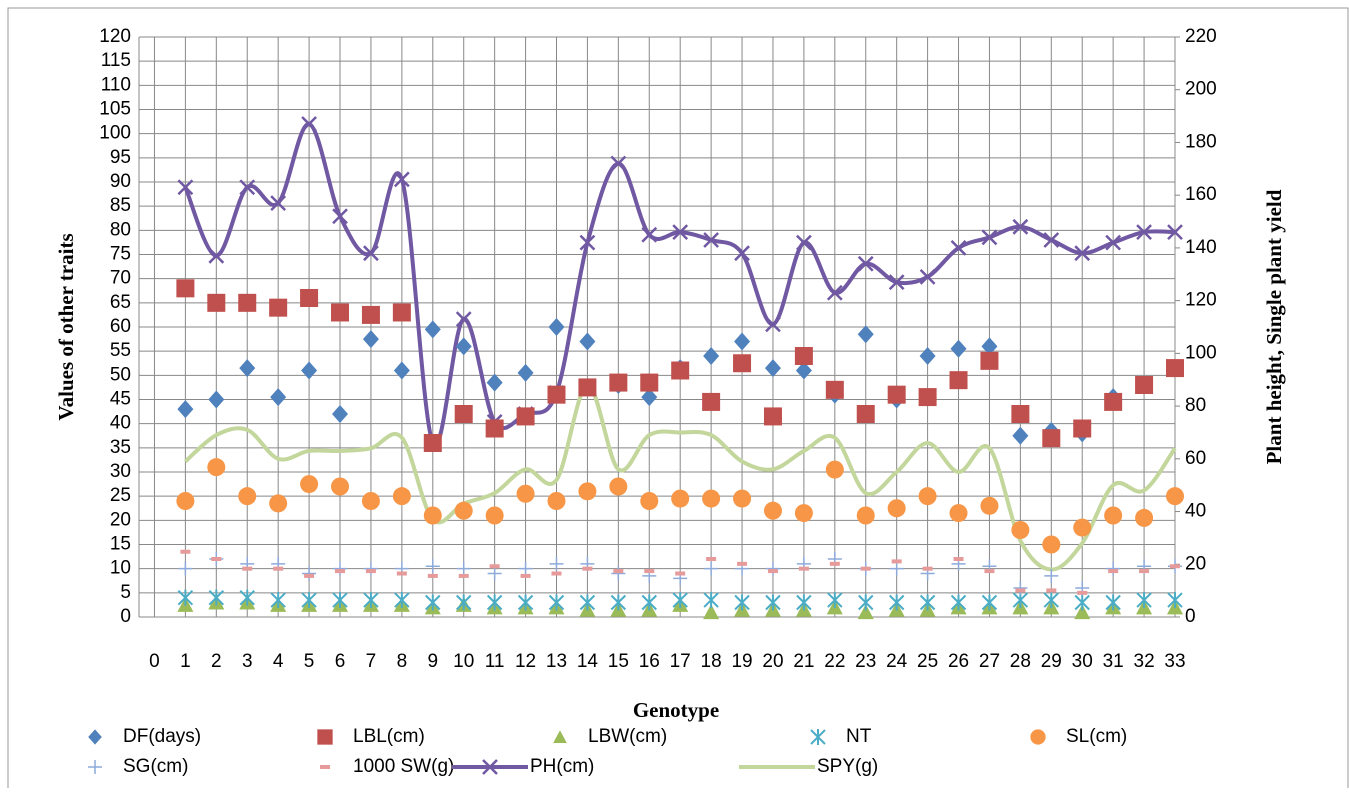 Image resolution: width=1349 pixels, height=793 pixels. I want to click on y-tick-label: 90, so click(120, 181).